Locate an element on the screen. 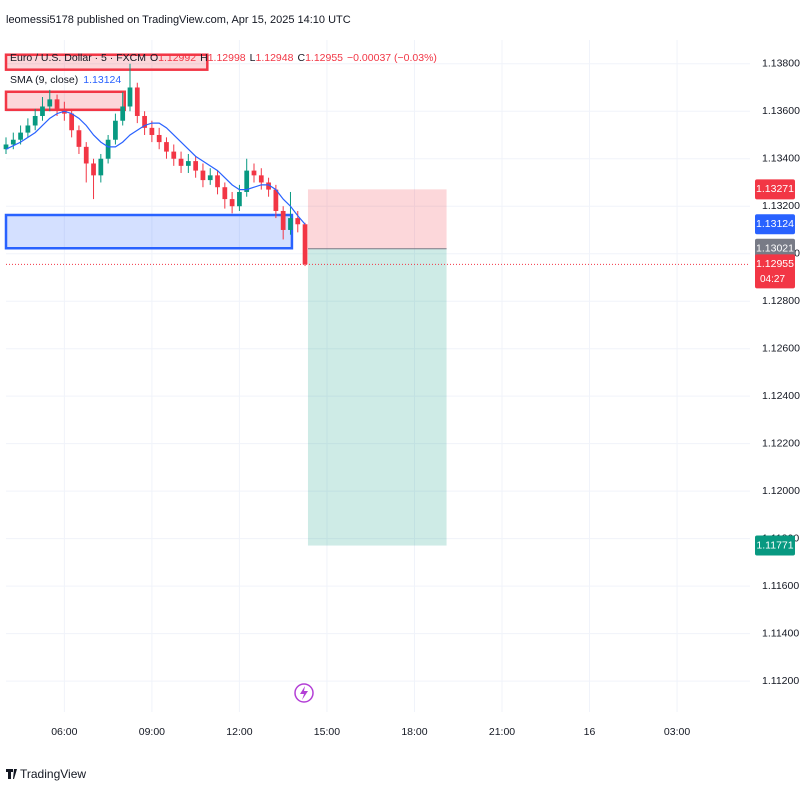 This screenshot has height=800, width=800. field-value: 1.12948 is located at coordinates (275, 58).